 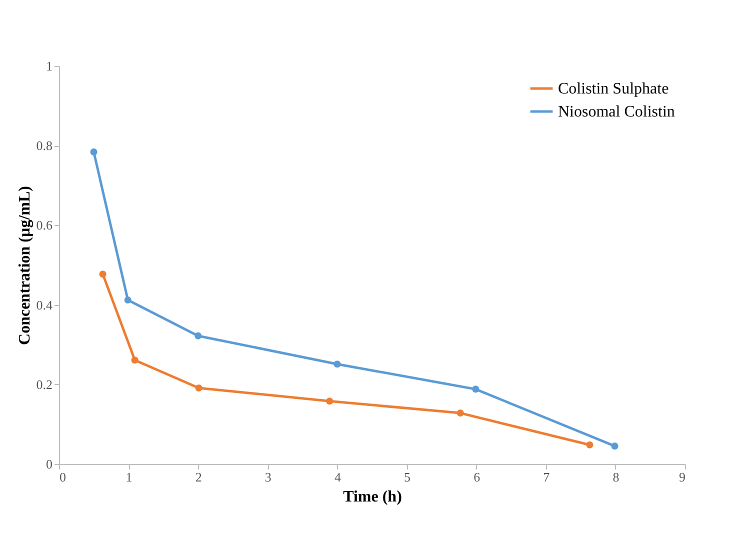 What do you see at coordinates (198, 477) in the screenshot?
I see `x-tick-label: 2` at bounding box center [198, 477].